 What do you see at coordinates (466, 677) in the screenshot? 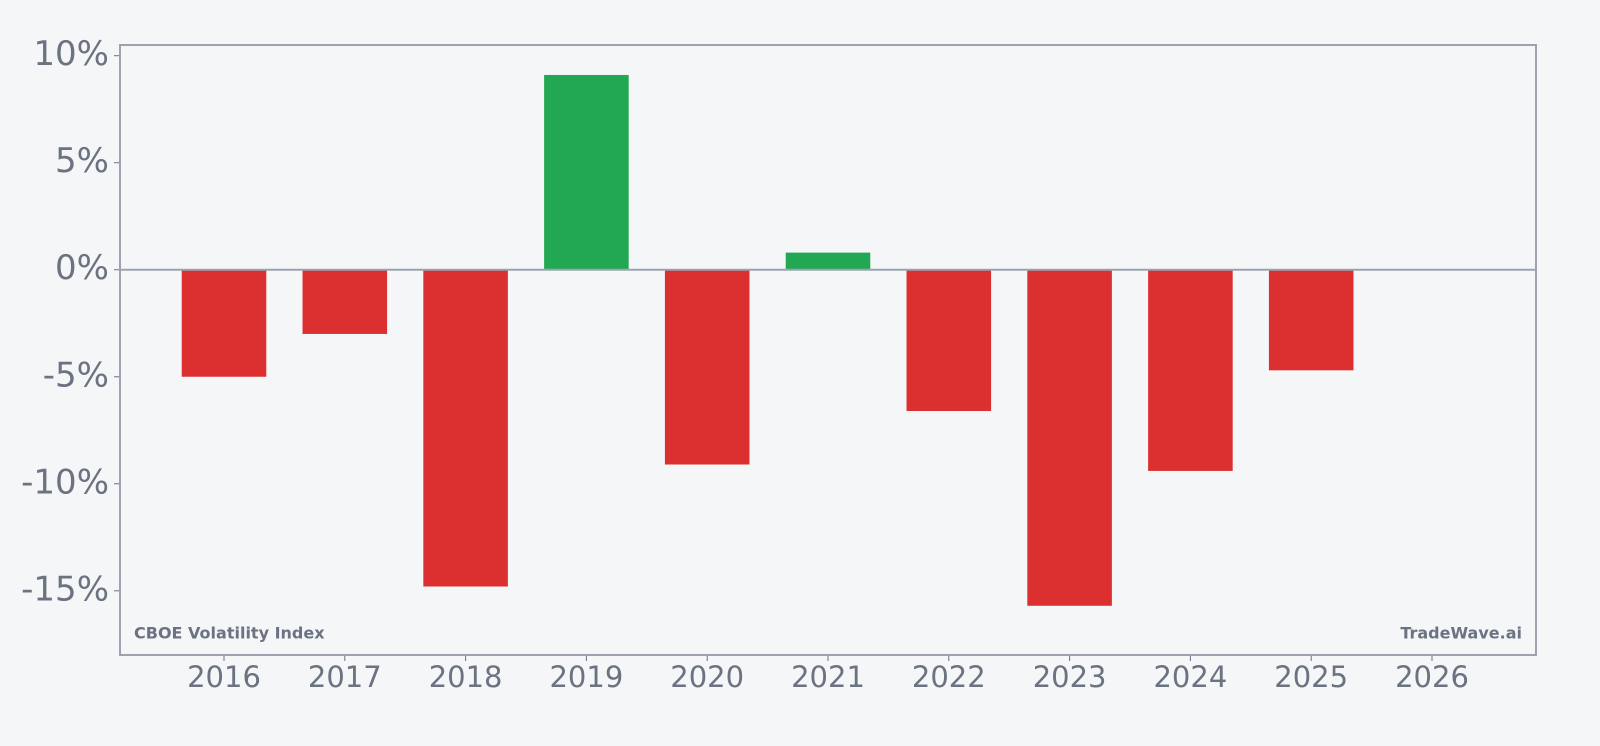
I see `x-tick-label: 2018` at bounding box center [466, 677].